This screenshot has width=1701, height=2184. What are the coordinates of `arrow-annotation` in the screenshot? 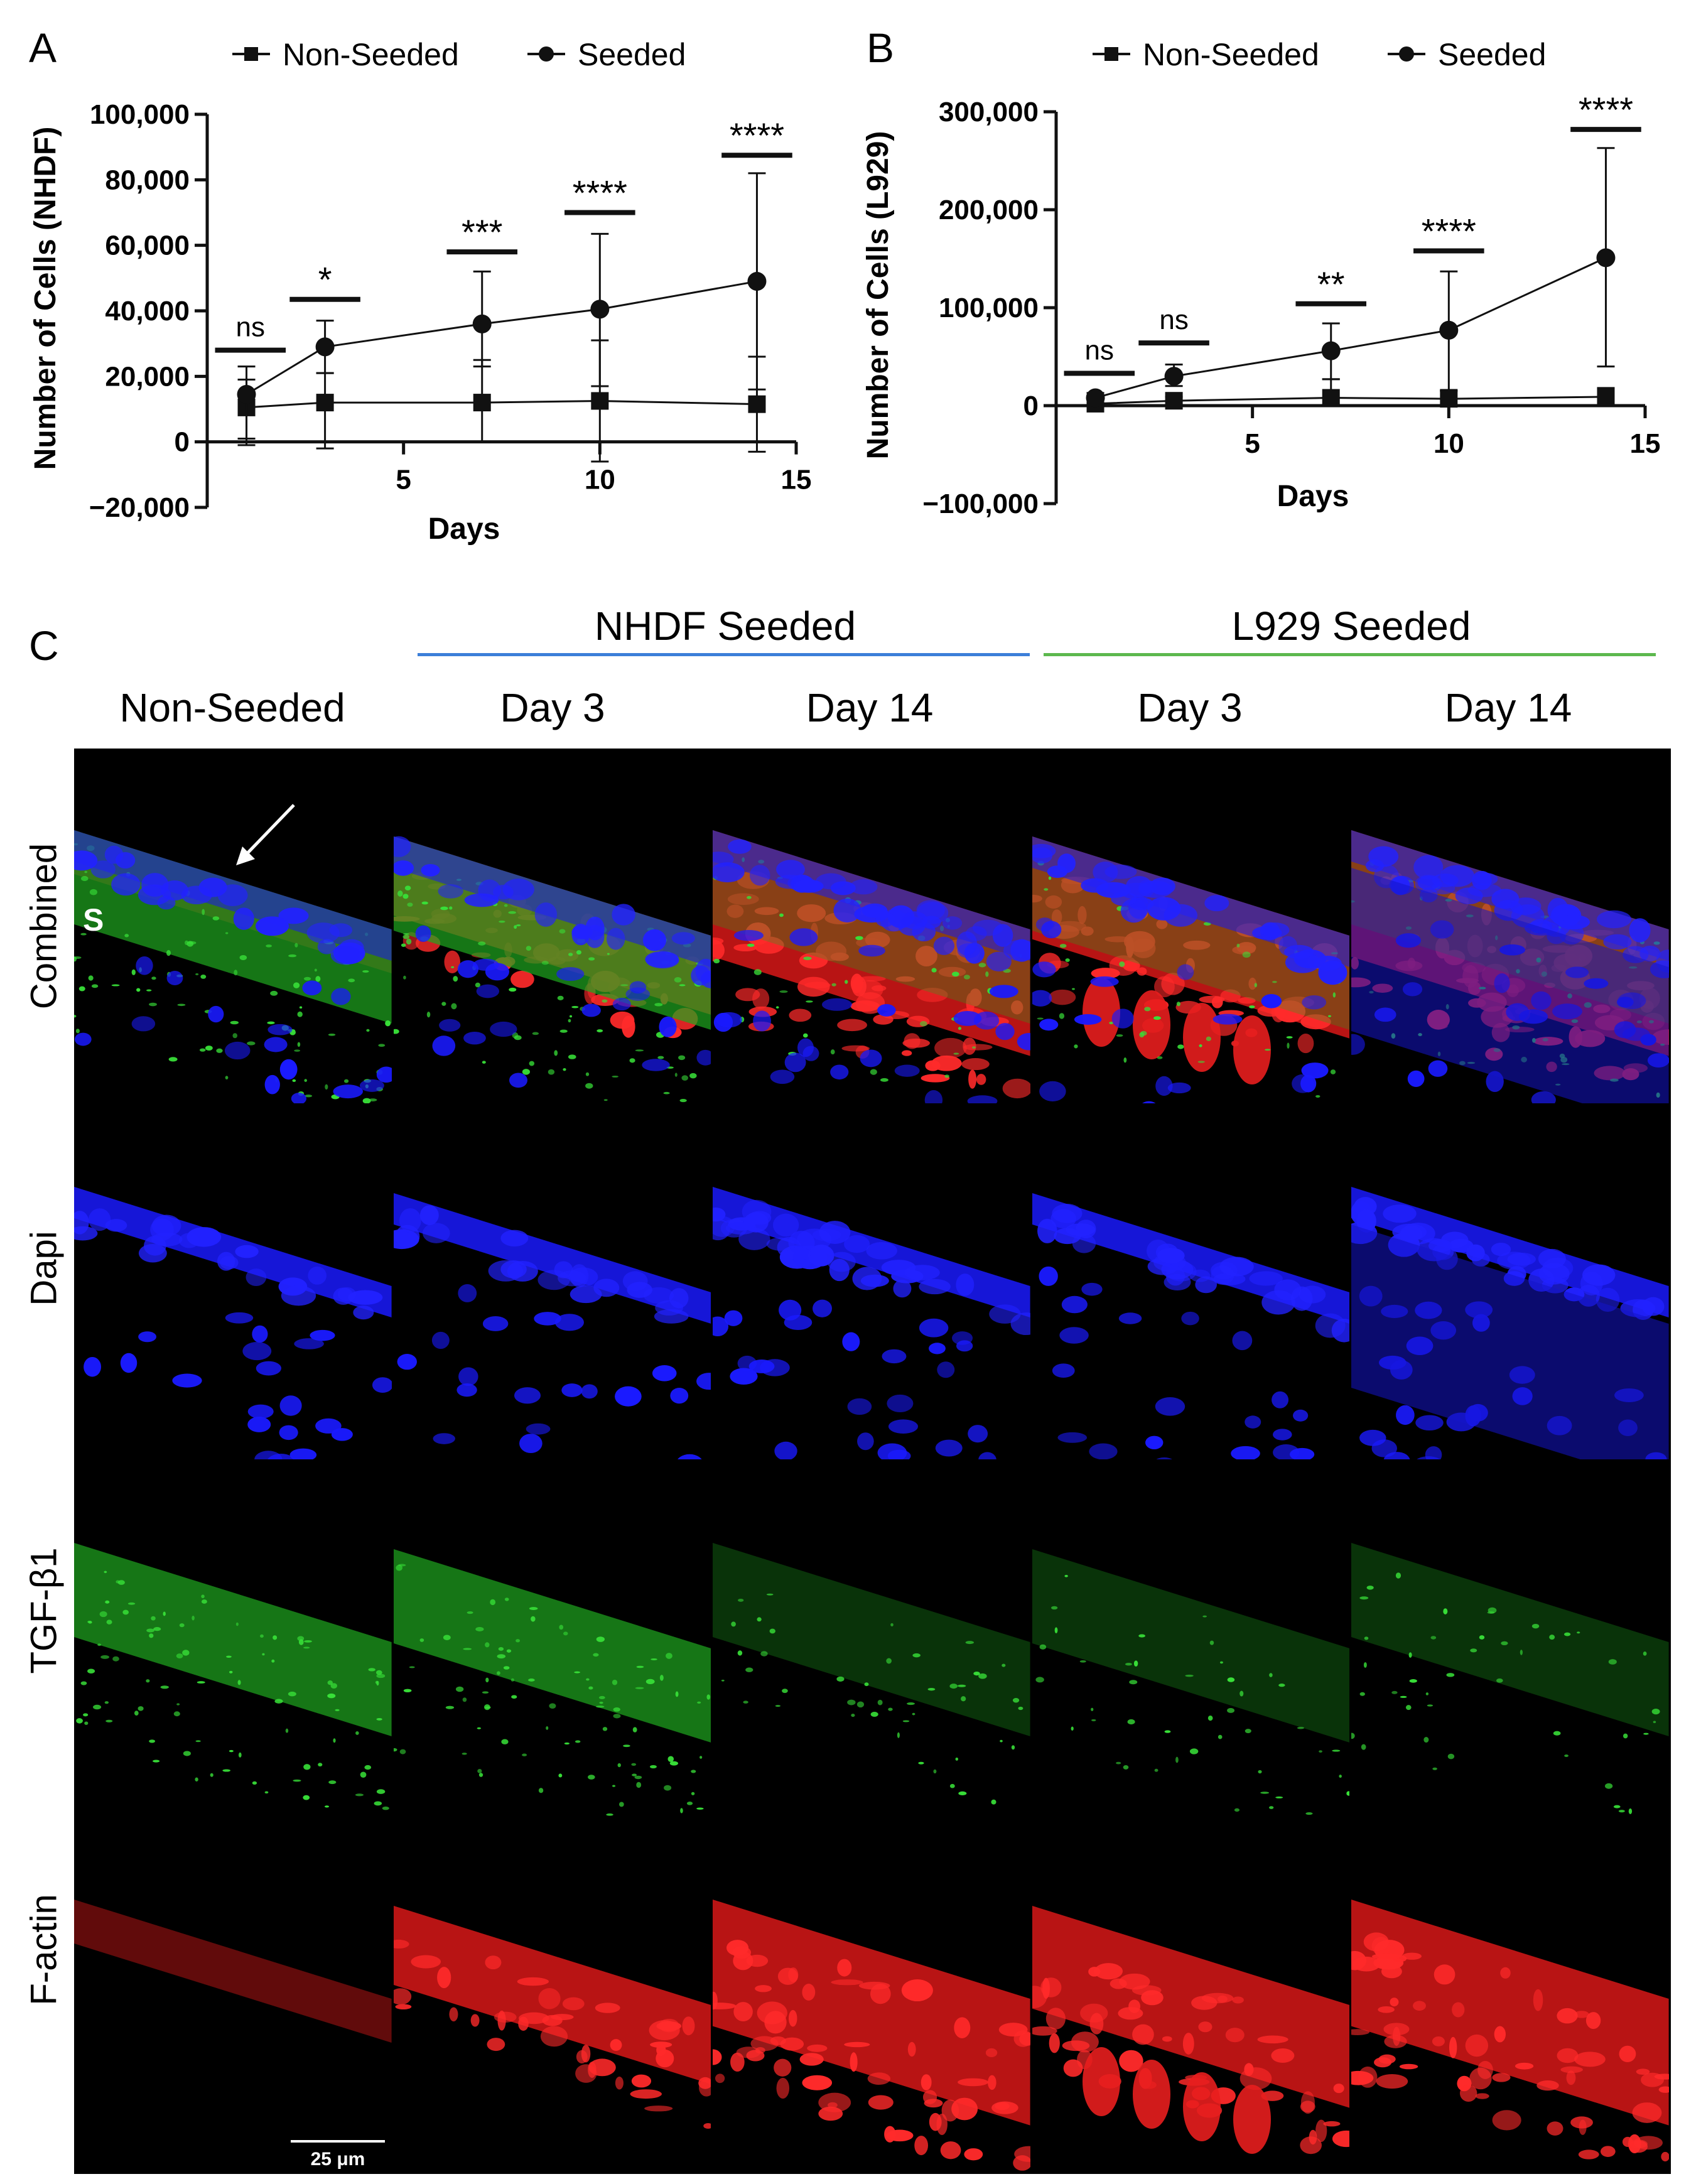 It's located at (268, 832).